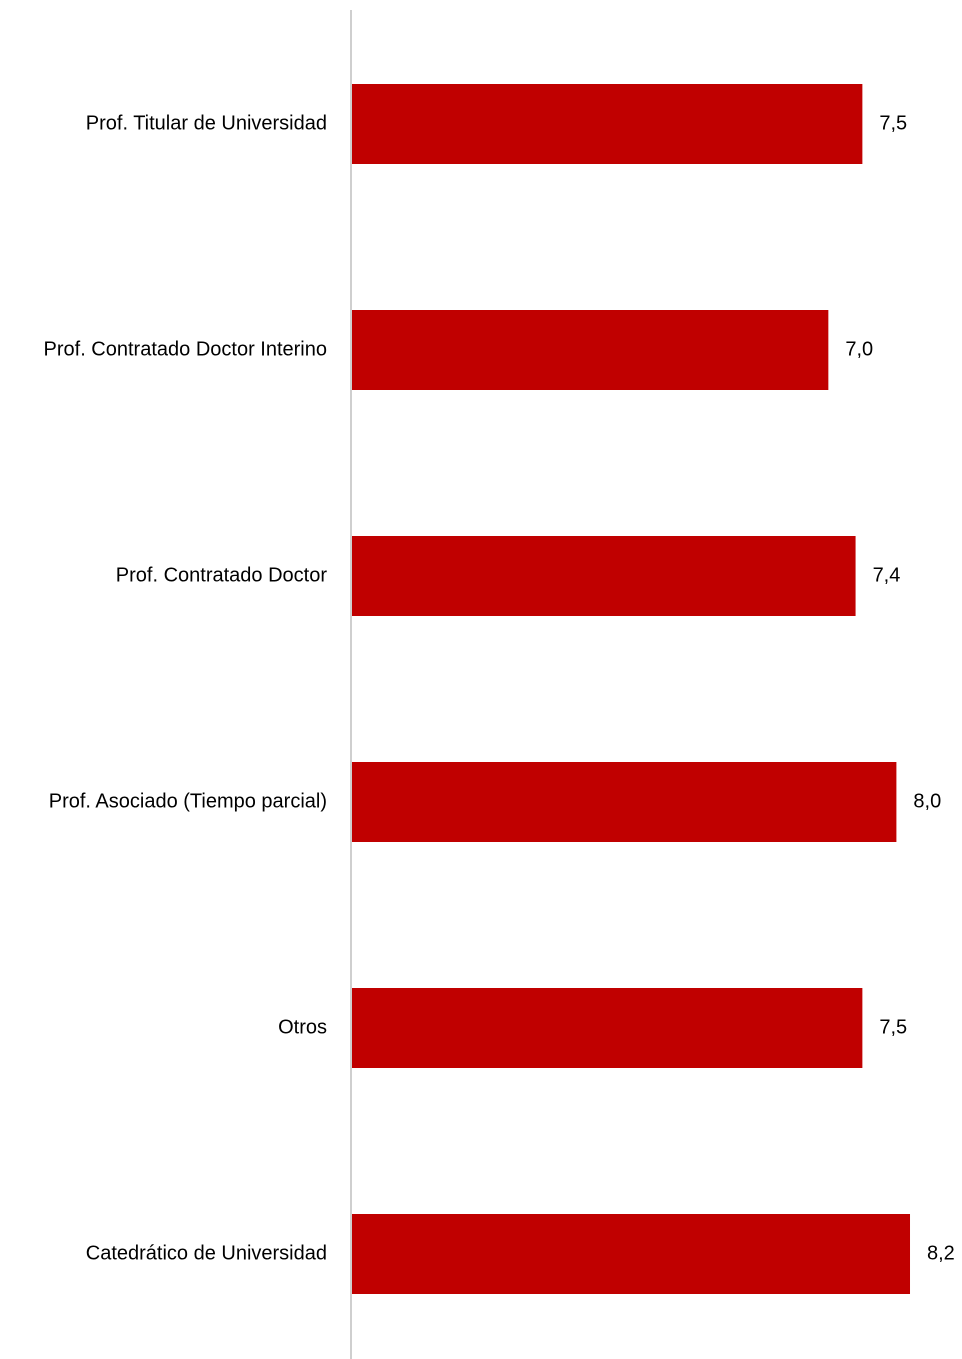  Describe the element at coordinates (302, 1027) in the screenshot. I see `category-label-5: Otros` at that location.